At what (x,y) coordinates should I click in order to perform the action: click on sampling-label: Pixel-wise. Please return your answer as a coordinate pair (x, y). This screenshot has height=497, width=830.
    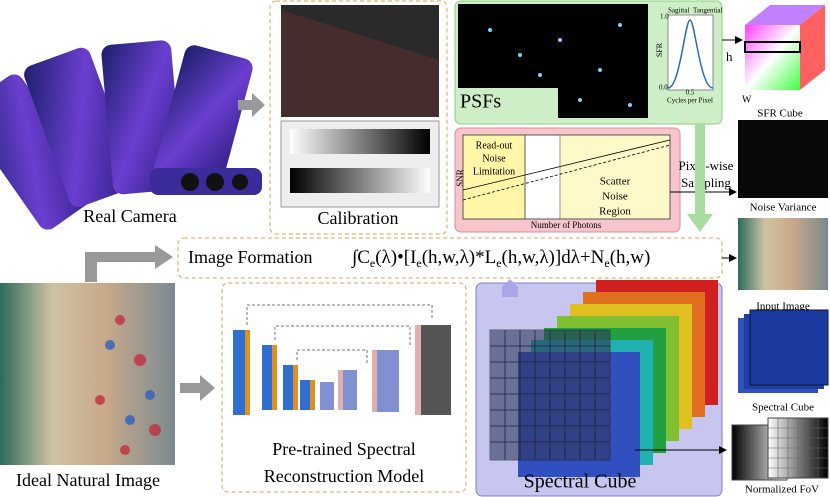
    Looking at the image, I should click on (706, 165).